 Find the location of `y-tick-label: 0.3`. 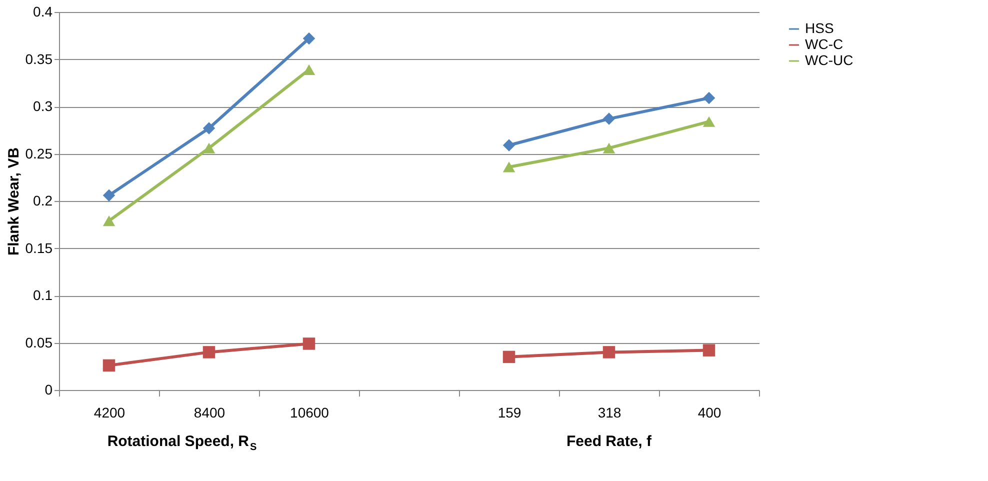

y-tick-label: 0.3 is located at coordinates (43, 106).